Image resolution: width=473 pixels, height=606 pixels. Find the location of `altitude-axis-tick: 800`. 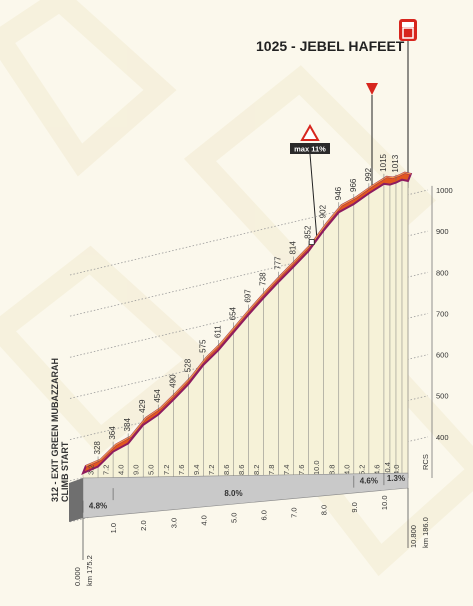

altitude-axis-tick: 800 is located at coordinates (442, 272).